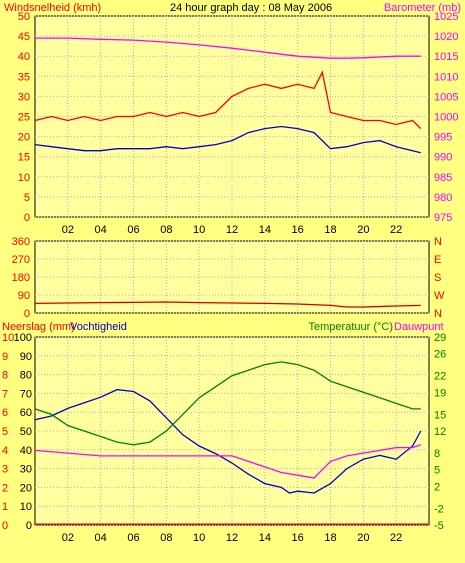  What do you see at coordinates (396, 538) in the screenshot?
I see `climate-x-tick-10: 22` at bounding box center [396, 538].